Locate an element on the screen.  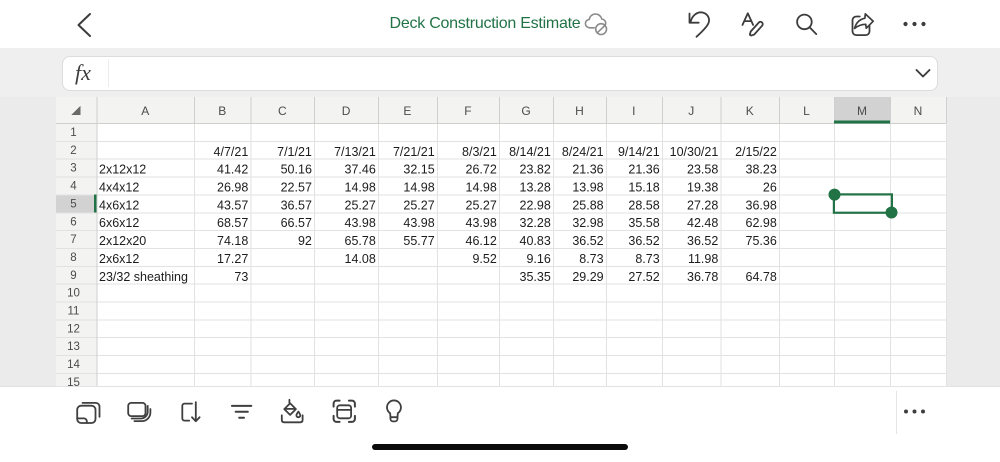
svg-text: D is located at coordinates (346, 111).